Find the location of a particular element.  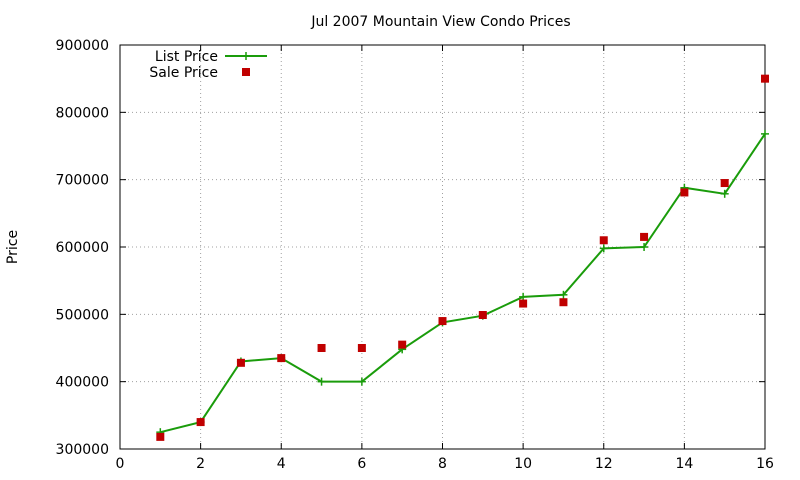

legend-square-marker is located at coordinates (246, 72).